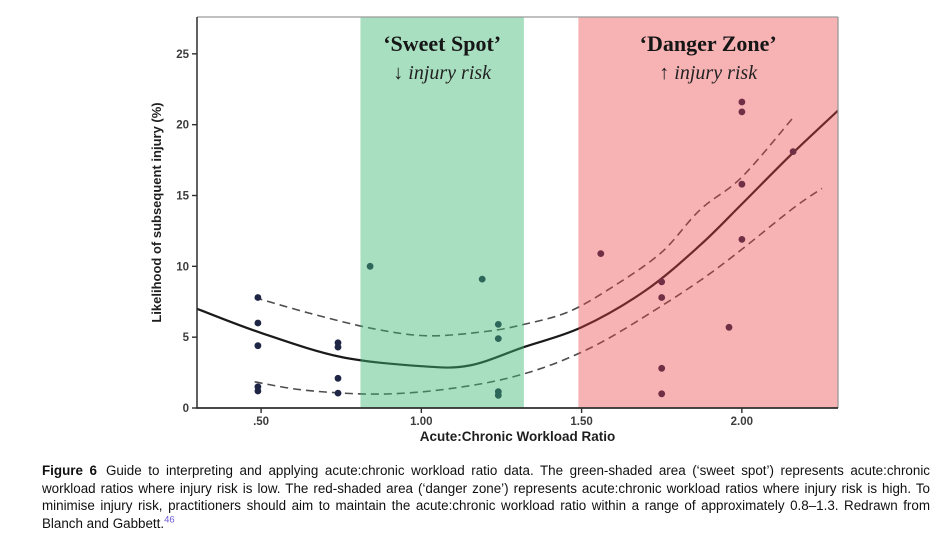 The image size is (944, 539). What do you see at coordinates (182, 267) in the screenshot?
I see `y-tick-label: 10` at bounding box center [182, 267].